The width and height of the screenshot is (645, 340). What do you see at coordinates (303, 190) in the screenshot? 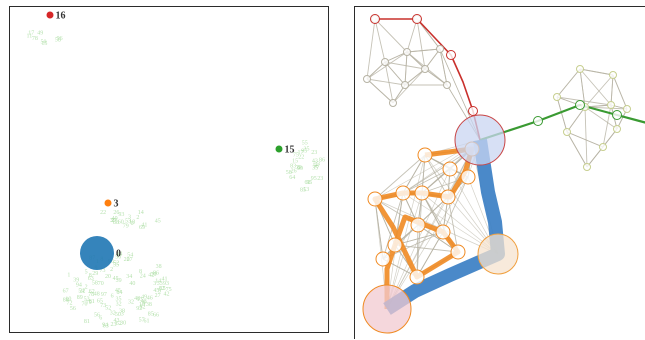
I see `background-label: 85` at bounding box center [303, 190].